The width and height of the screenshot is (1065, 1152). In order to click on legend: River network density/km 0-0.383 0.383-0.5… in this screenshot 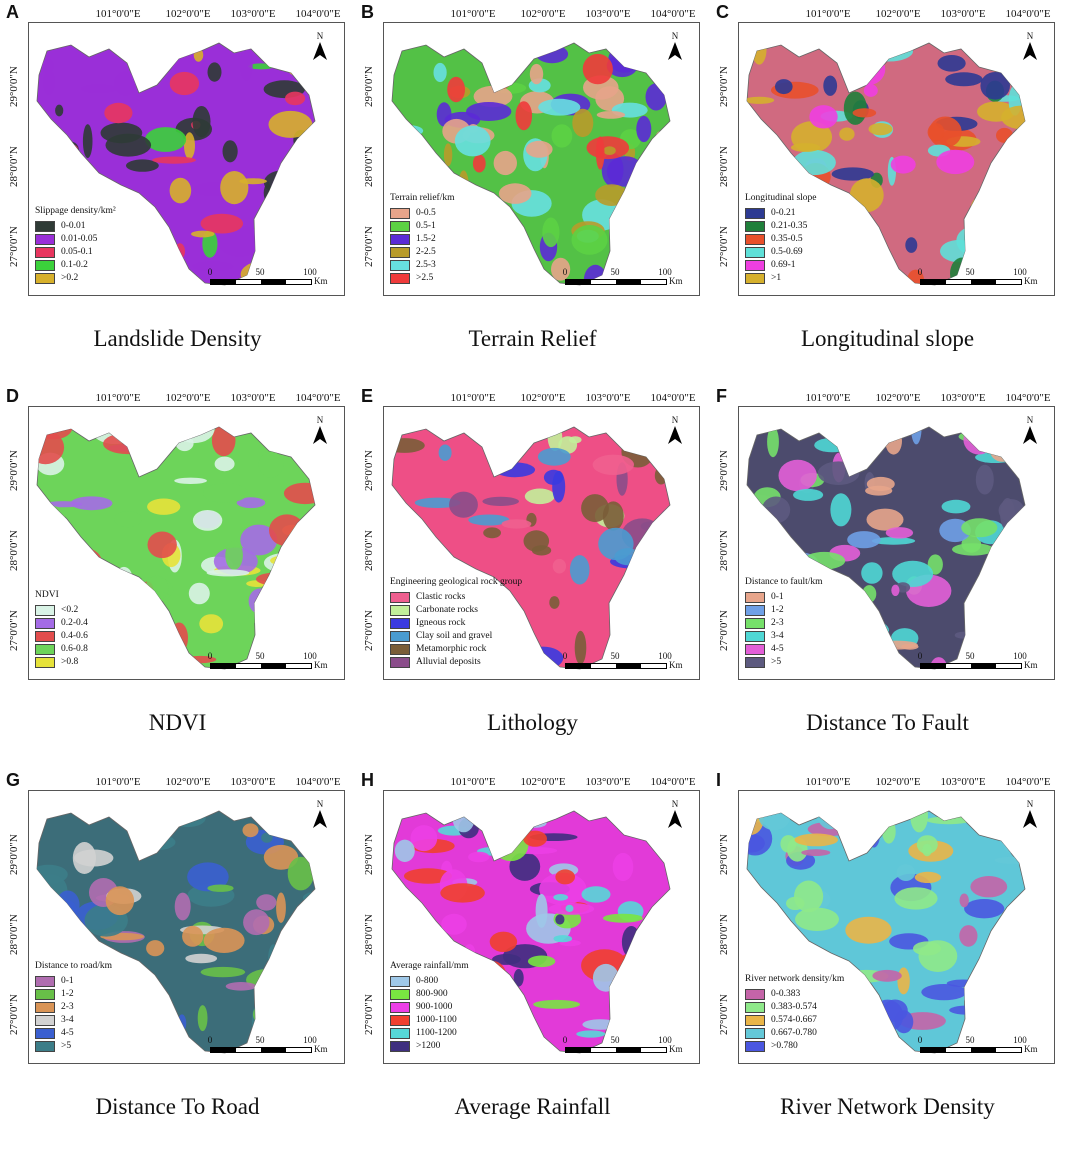, I will do `click(794, 1013)`.